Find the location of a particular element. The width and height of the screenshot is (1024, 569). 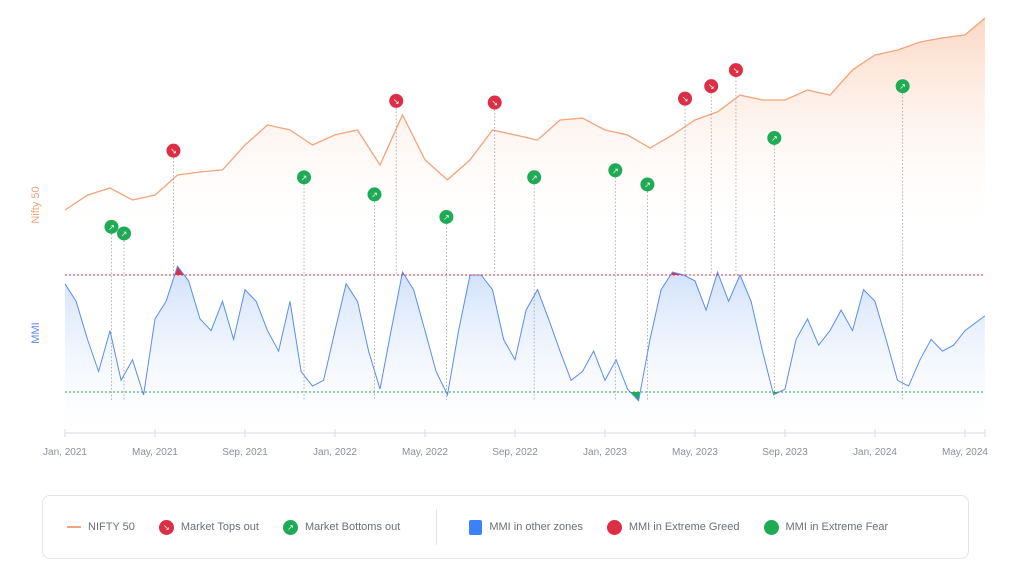

x-tick-label: Sep, 2021 is located at coordinates (245, 452).